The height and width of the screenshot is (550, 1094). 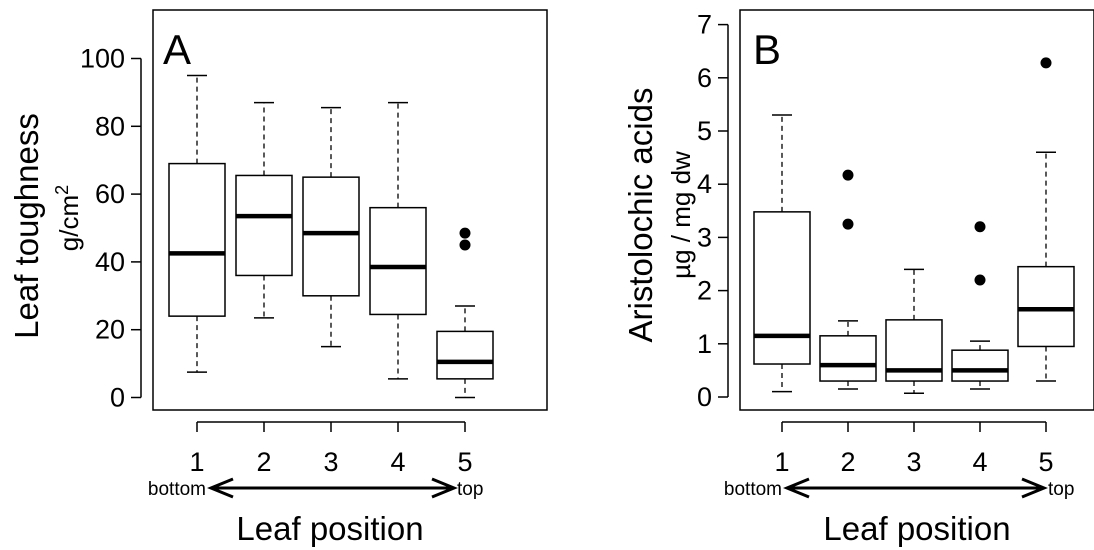 I want to click on y-tick-label: 6, so click(x=704, y=78).